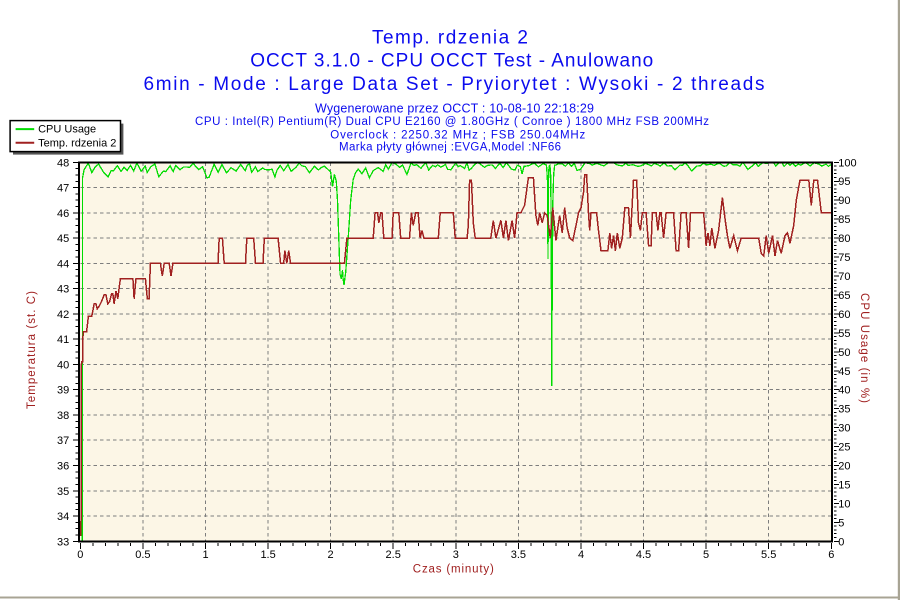  Describe the element at coordinates (63, 441) in the screenshot. I see `svg-text: 37` at that location.